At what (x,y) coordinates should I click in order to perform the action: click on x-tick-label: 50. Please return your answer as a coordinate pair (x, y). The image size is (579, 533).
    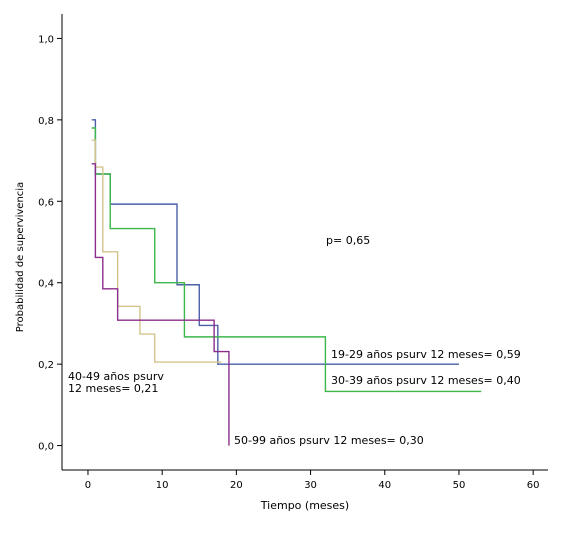
    Looking at the image, I should click on (459, 485).